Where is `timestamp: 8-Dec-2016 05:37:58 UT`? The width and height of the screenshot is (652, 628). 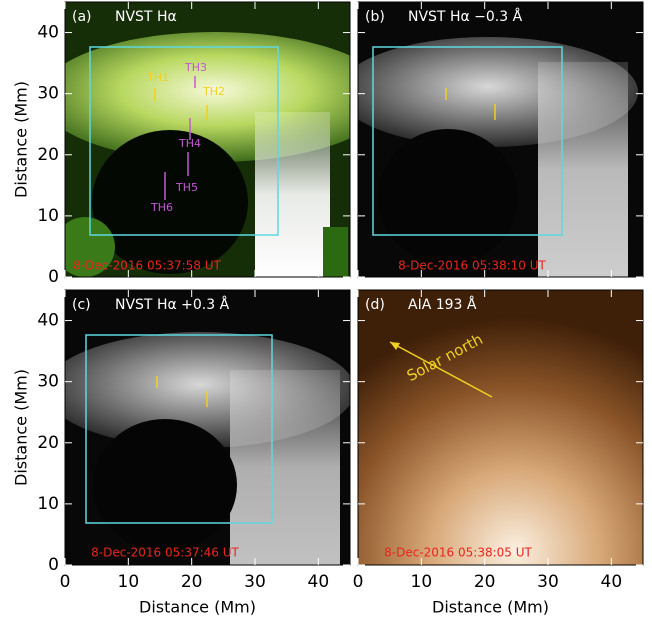
timestamp: 8-Dec-2016 05:37:58 UT is located at coordinates (147, 266).